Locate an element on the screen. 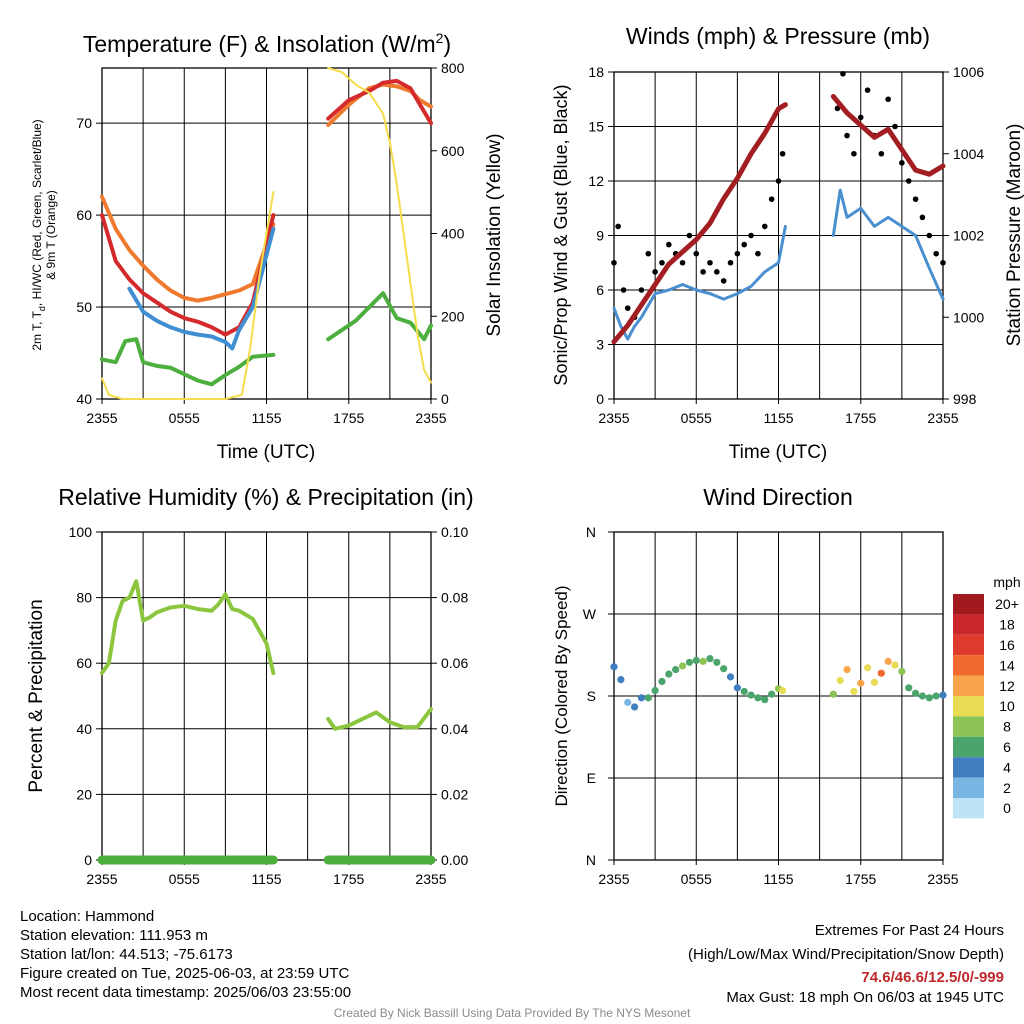 This screenshot has height=1024, width=1024. y-tick-label: 50 is located at coordinates (84, 307).